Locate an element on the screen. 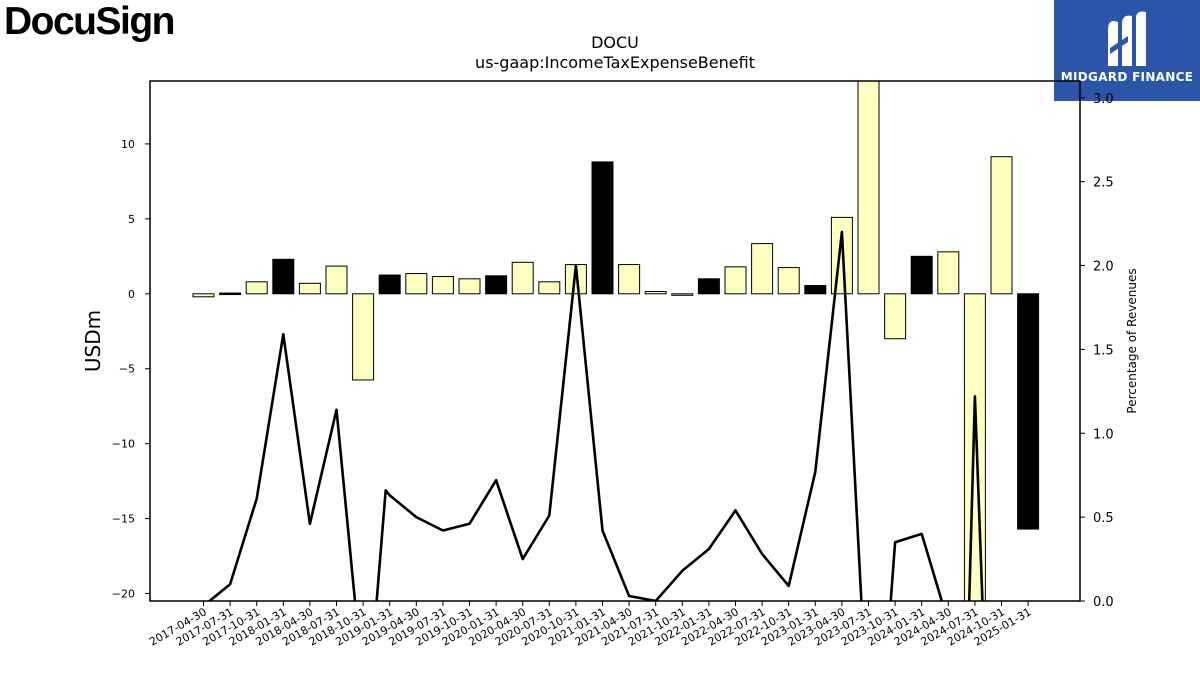 The height and width of the screenshot is (675, 1200). y2-tick-label: 0.5 is located at coordinates (1103, 518).